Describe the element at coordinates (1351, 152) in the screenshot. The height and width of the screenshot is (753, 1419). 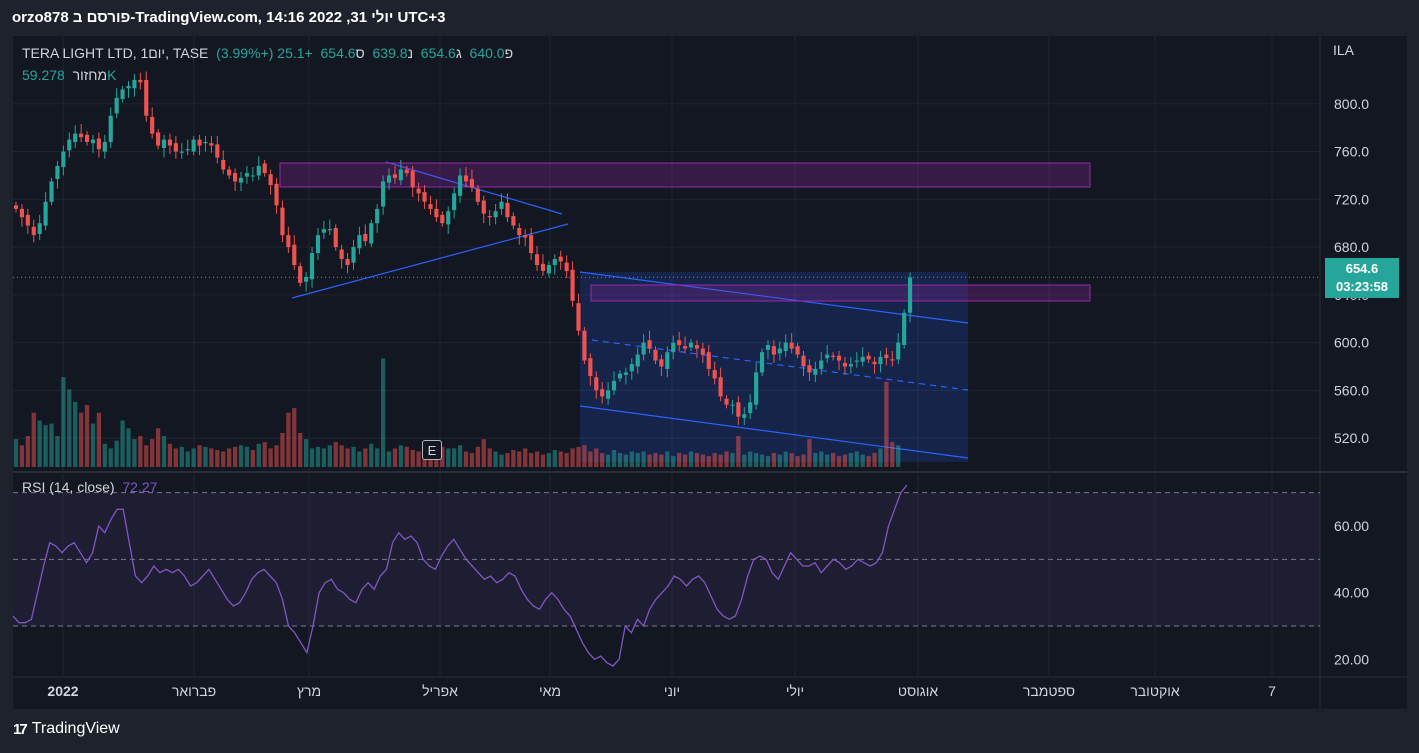
I see `price-tick-label: 760.0` at that location.